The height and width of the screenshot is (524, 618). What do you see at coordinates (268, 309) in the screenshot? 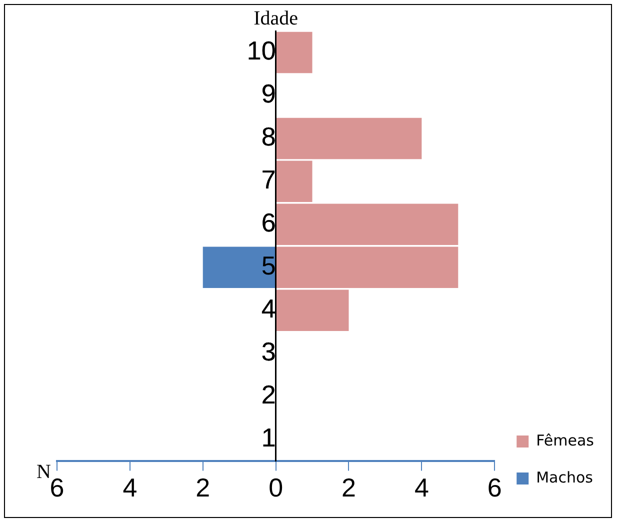
I see `y-tick-label: 4` at bounding box center [268, 309].